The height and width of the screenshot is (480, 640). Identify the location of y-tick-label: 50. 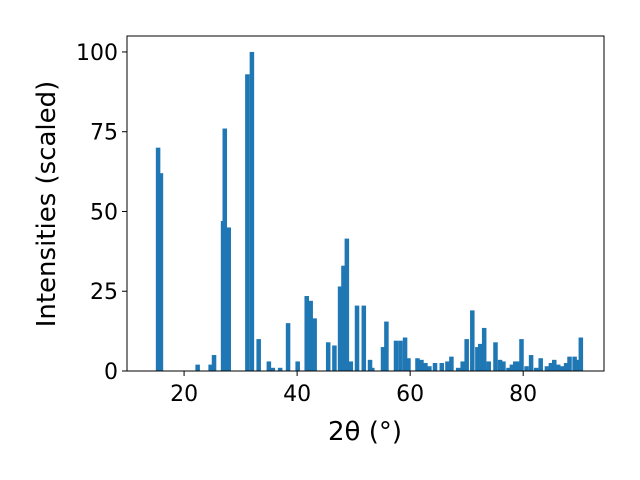
(104, 212).